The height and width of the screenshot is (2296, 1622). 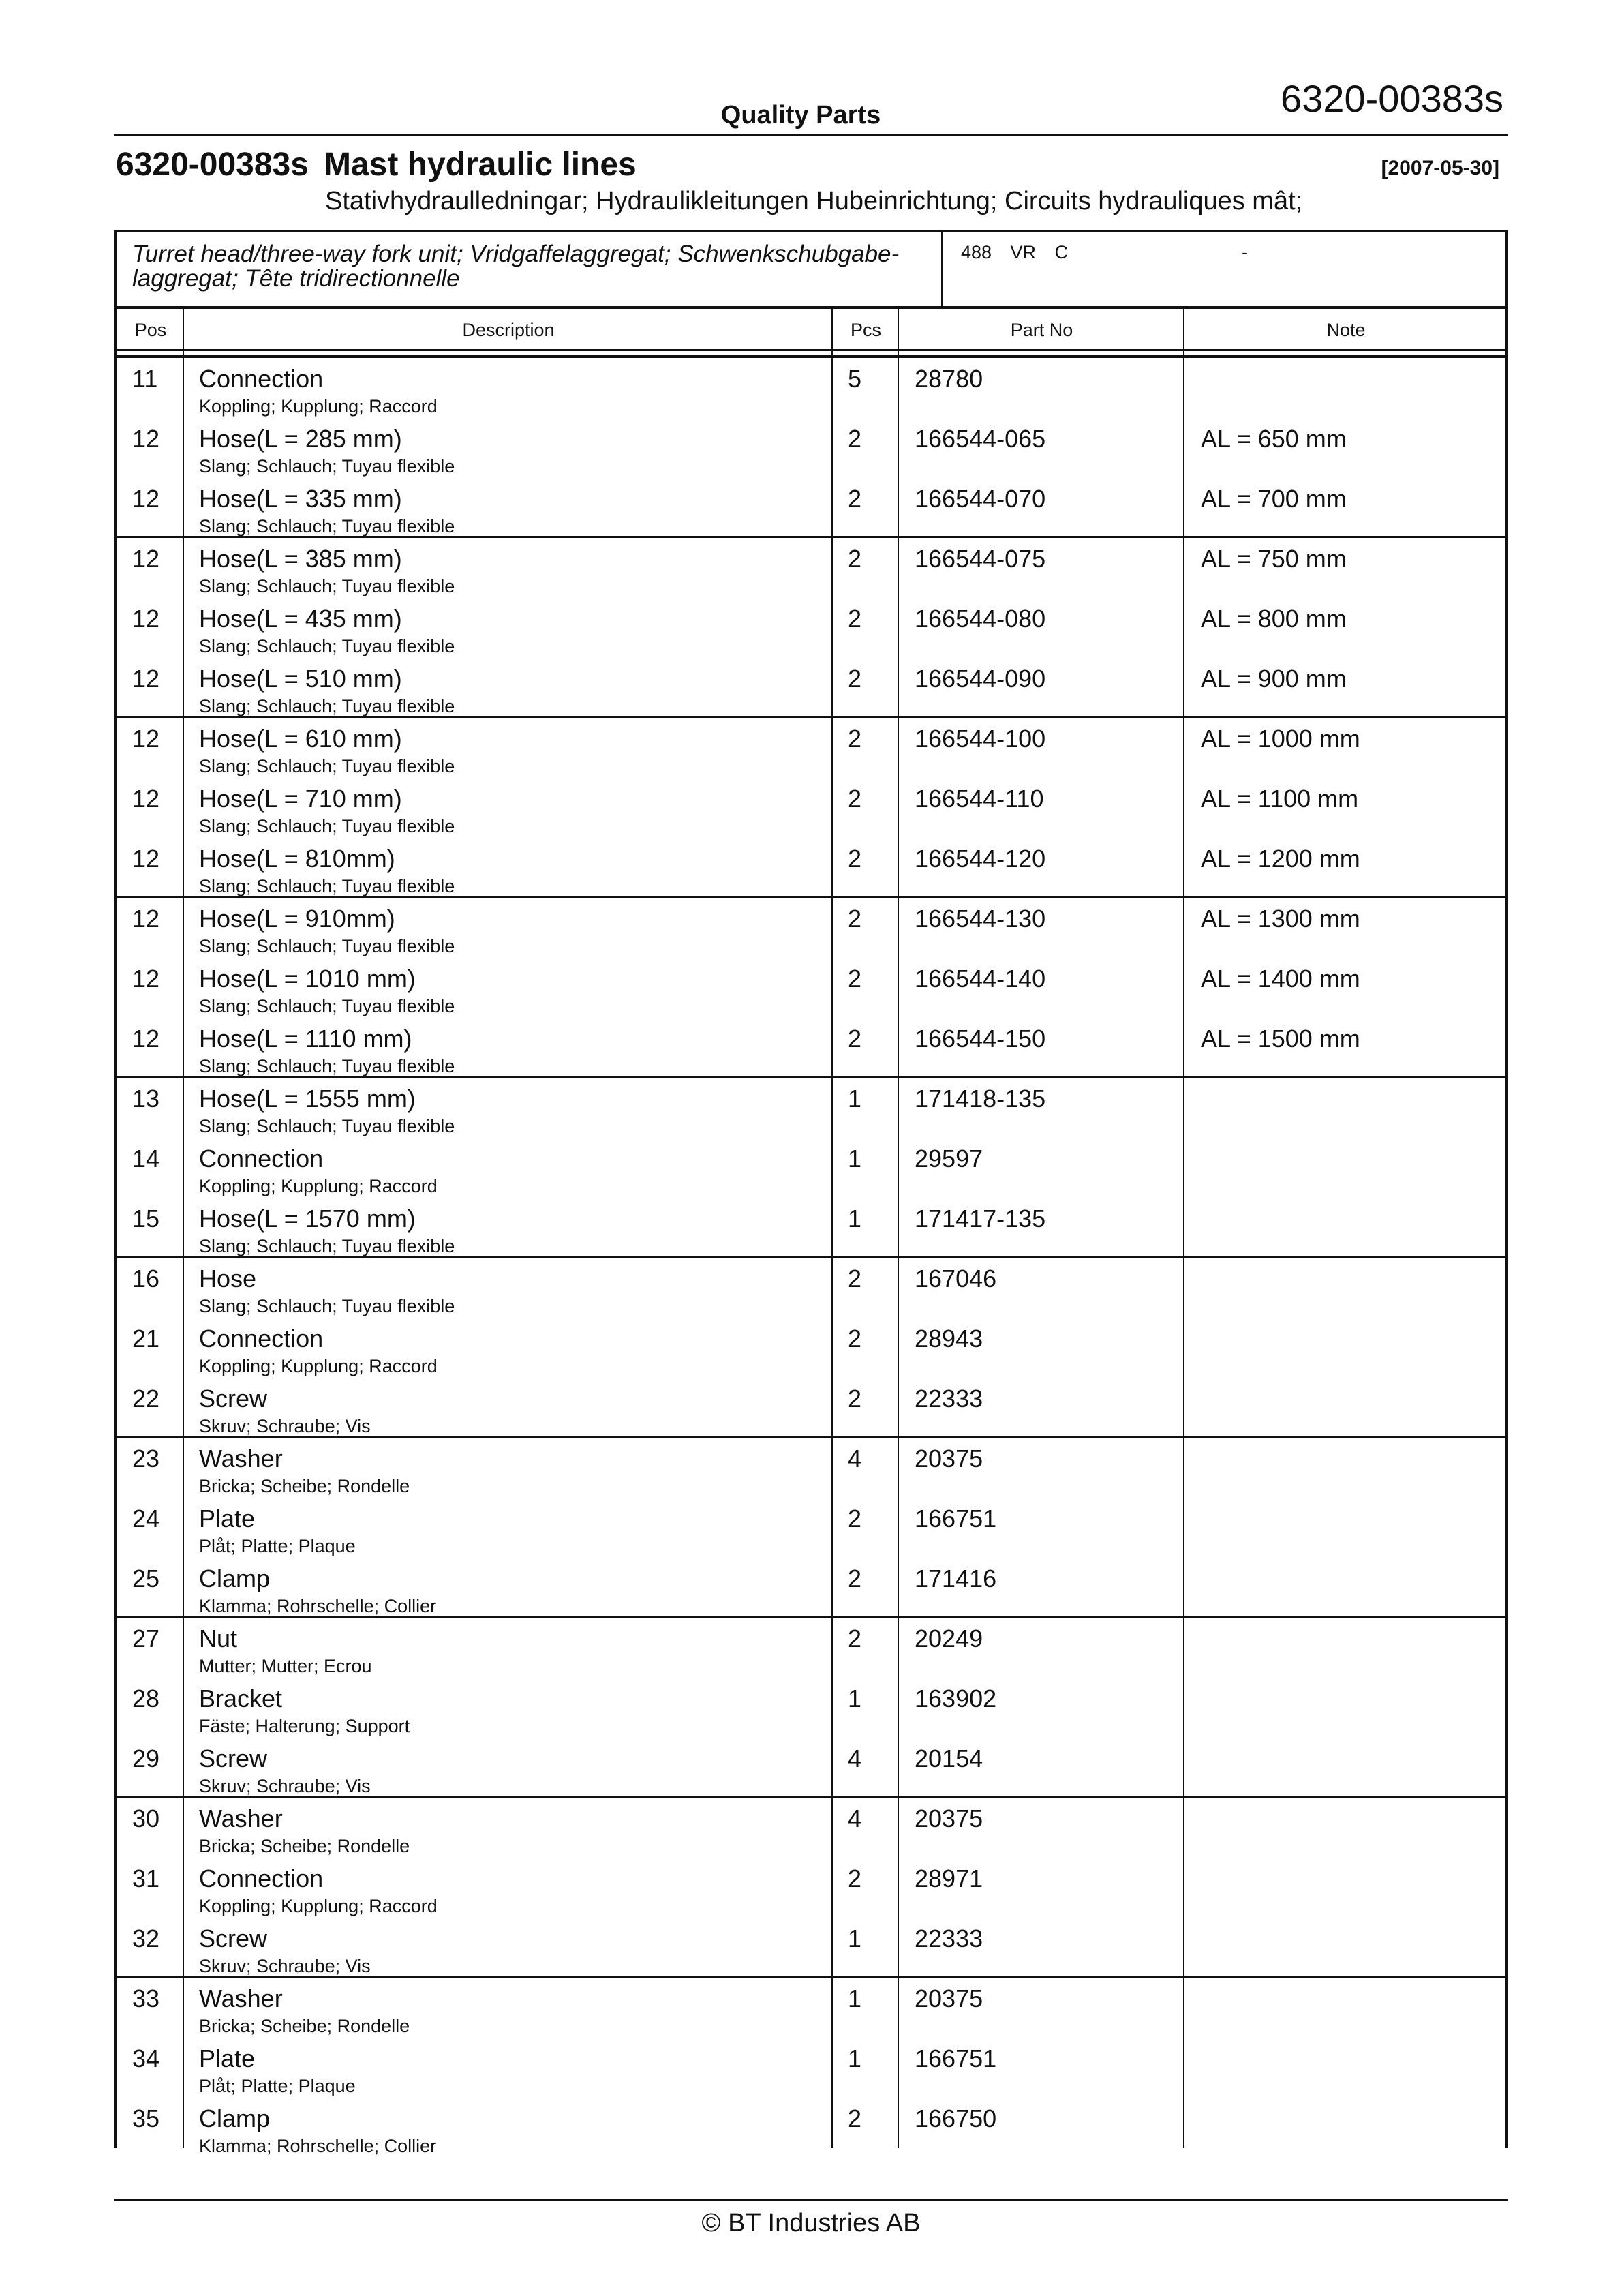 I want to click on row-part-no: 166544-100, so click(x=980, y=739).